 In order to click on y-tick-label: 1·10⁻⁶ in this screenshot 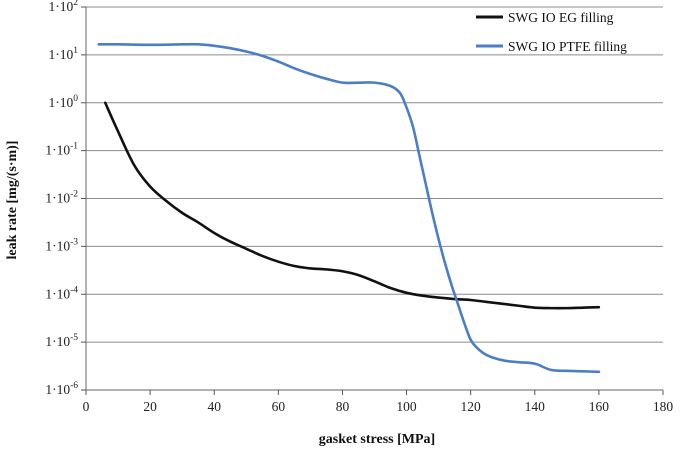, I will do `click(61, 389)`.